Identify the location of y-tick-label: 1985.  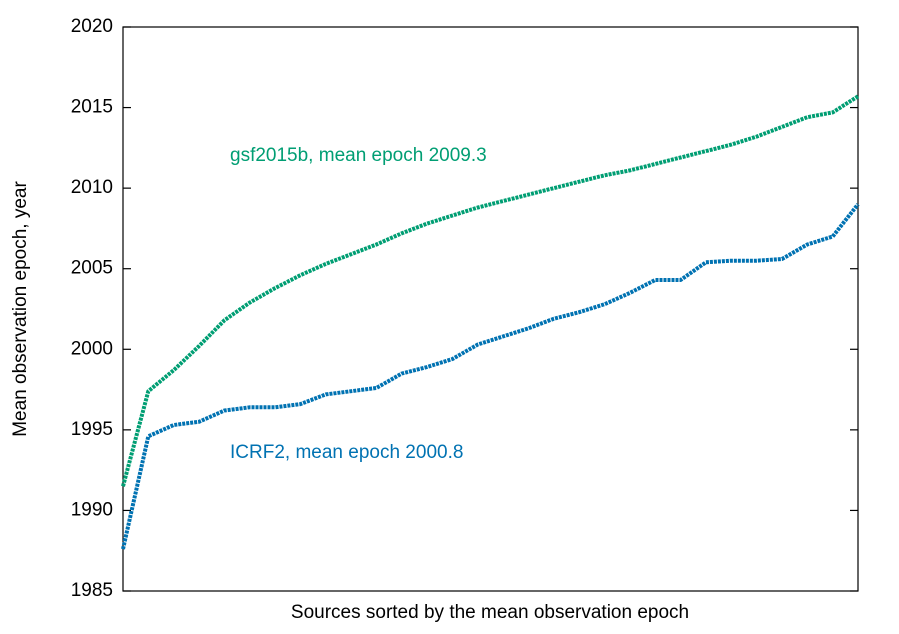
(92, 590).